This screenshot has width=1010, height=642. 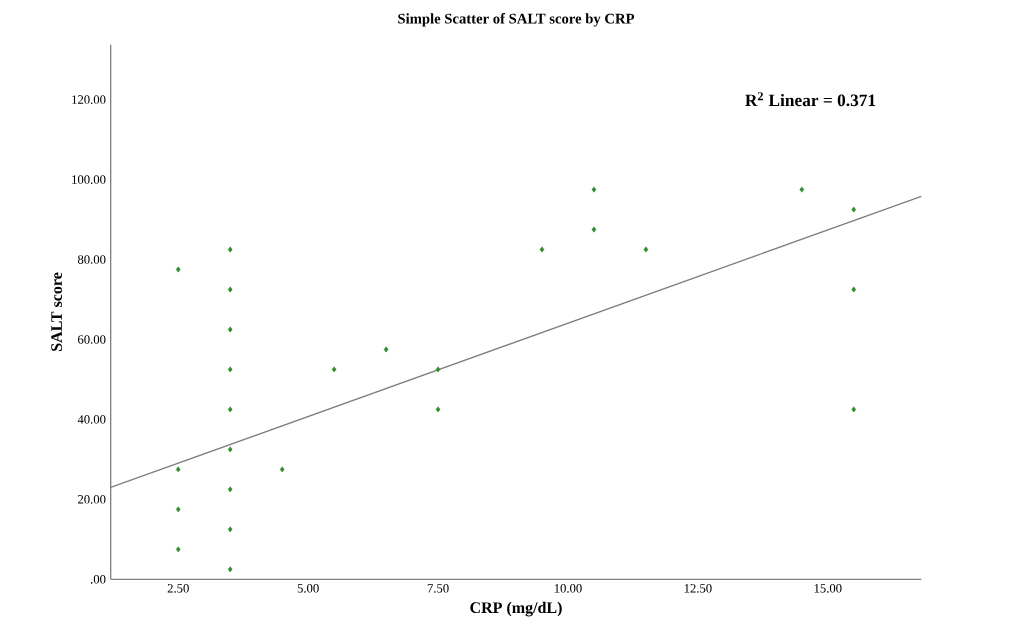 I want to click on chart-title: Simple Scatter of SALT score by CRP, so click(x=516, y=20).